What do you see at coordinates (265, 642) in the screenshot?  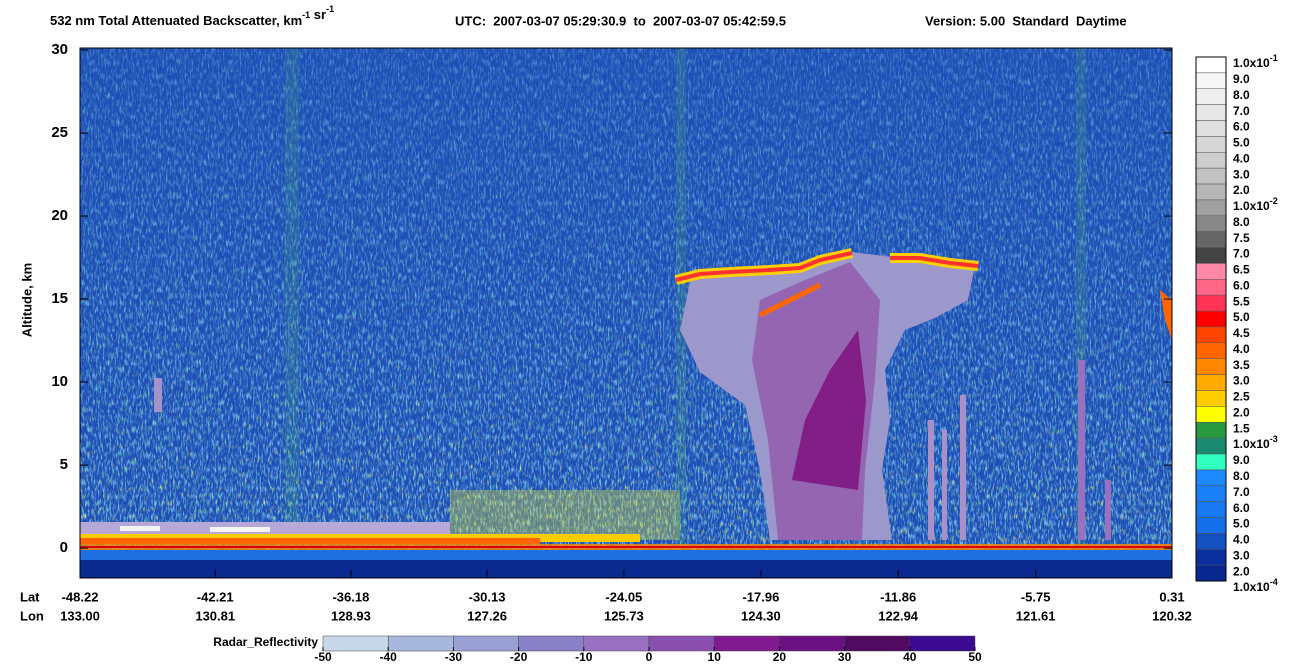 I see `radar-label: Radar_Reflectivity` at bounding box center [265, 642].